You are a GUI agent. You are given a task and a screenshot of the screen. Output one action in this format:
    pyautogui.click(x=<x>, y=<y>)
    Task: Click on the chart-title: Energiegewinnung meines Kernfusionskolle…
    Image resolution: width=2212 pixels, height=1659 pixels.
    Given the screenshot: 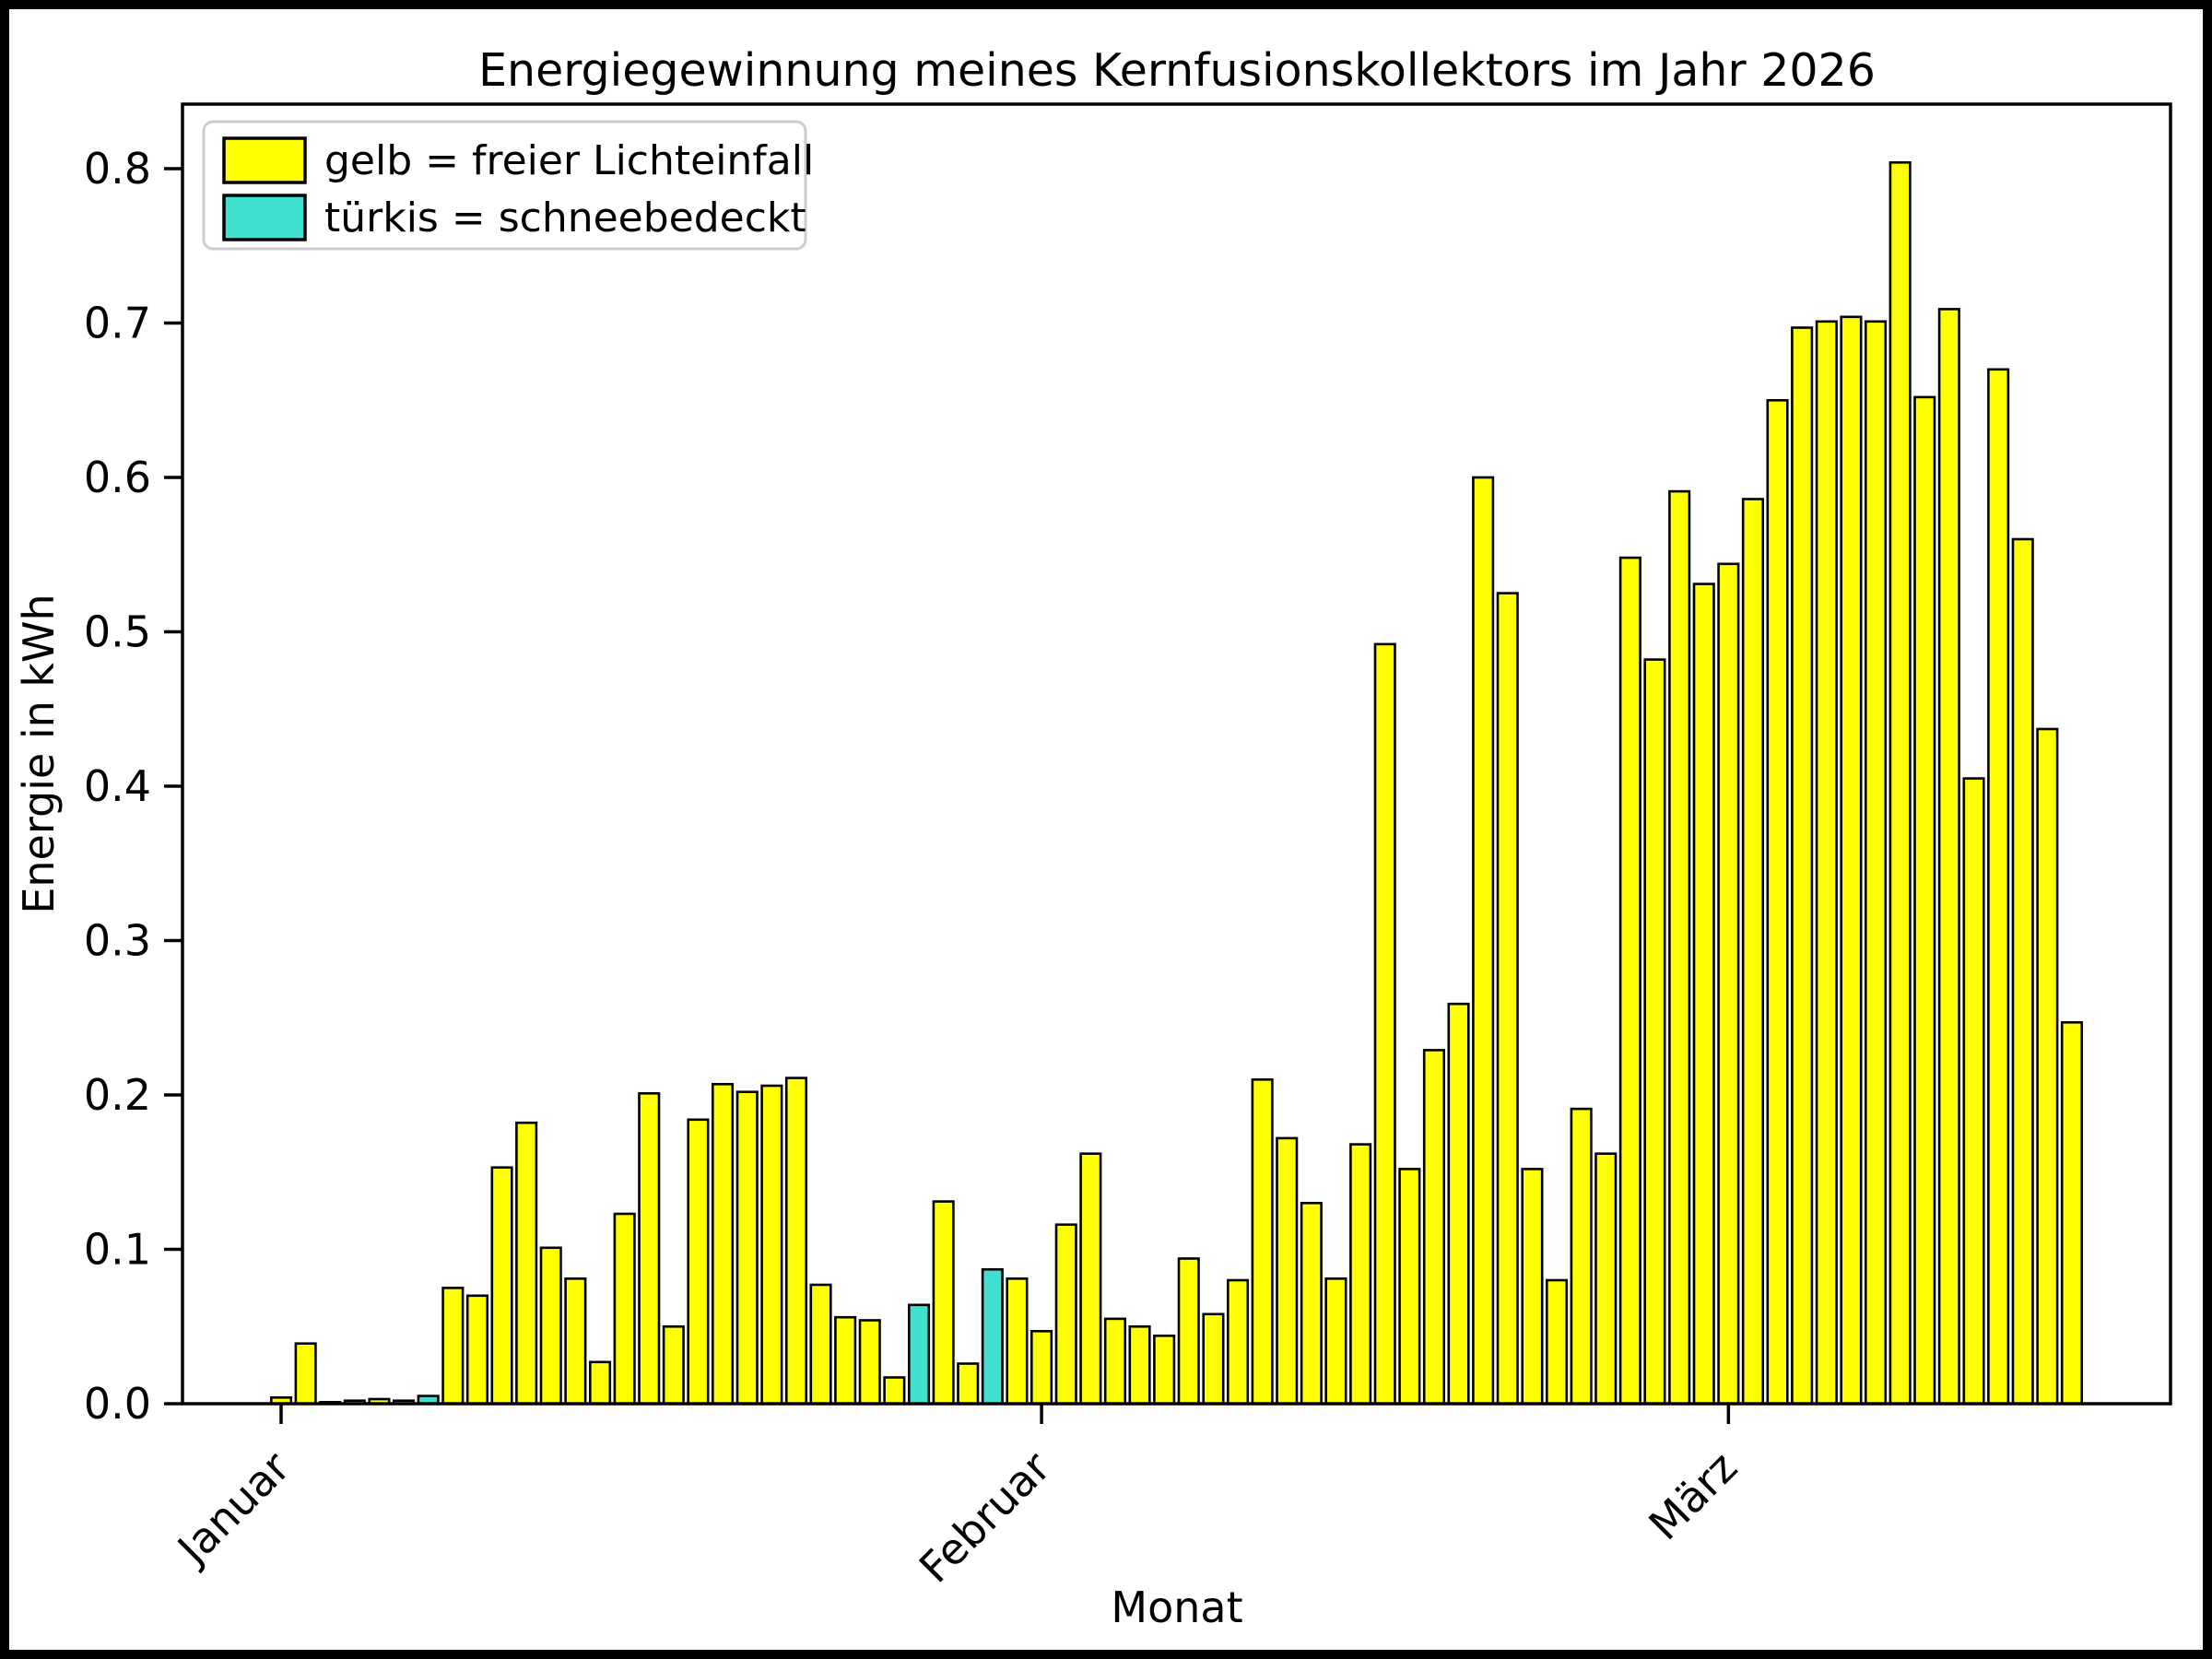 What is the action you would take?
    pyautogui.click(x=1177, y=70)
    